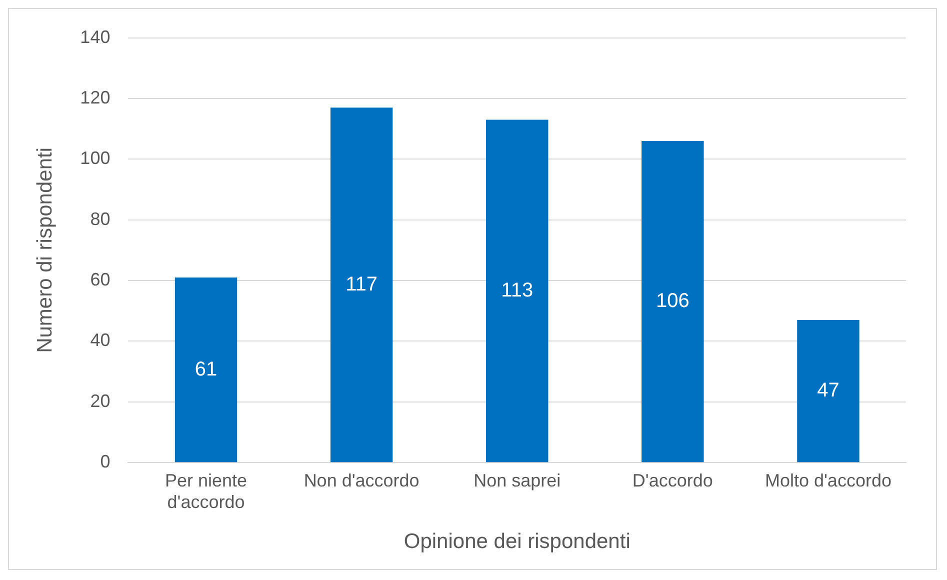 This screenshot has width=947, height=580. Describe the element at coordinates (206, 491) in the screenshot. I see `x-tick-label: Per niente d'accordo` at that location.